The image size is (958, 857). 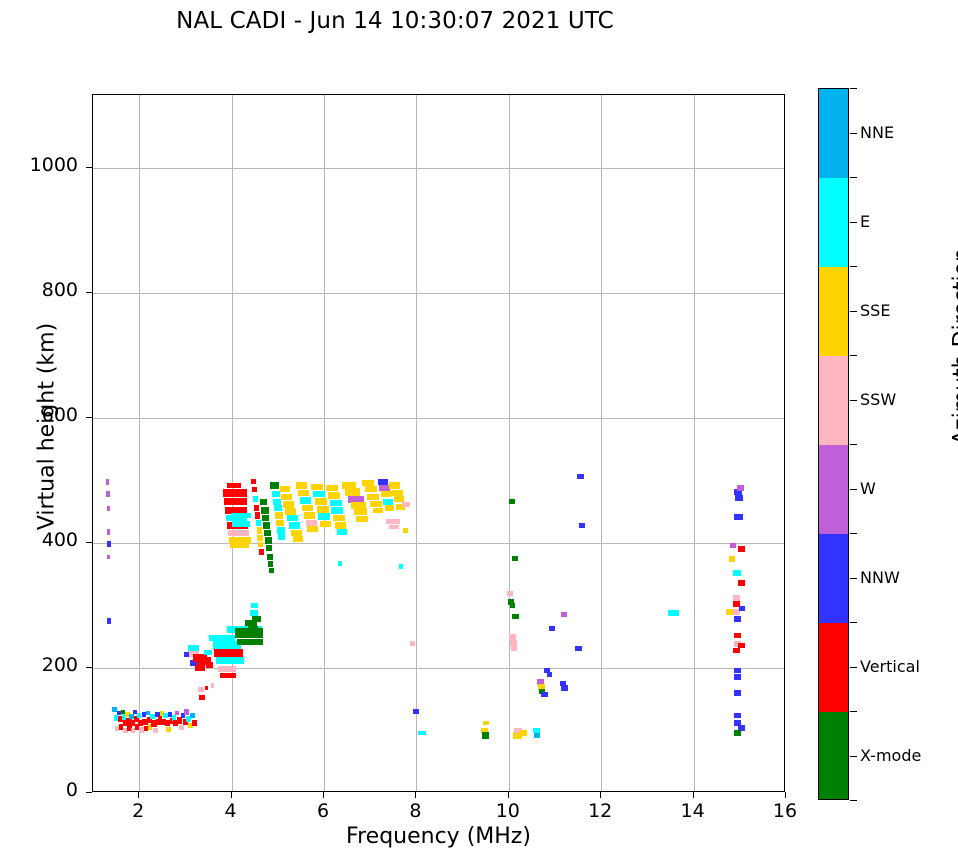 What do you see at coordinates (59, 290) in the screenshot?
I see `y-tick-label: 800` at bounding box center [59, 290].